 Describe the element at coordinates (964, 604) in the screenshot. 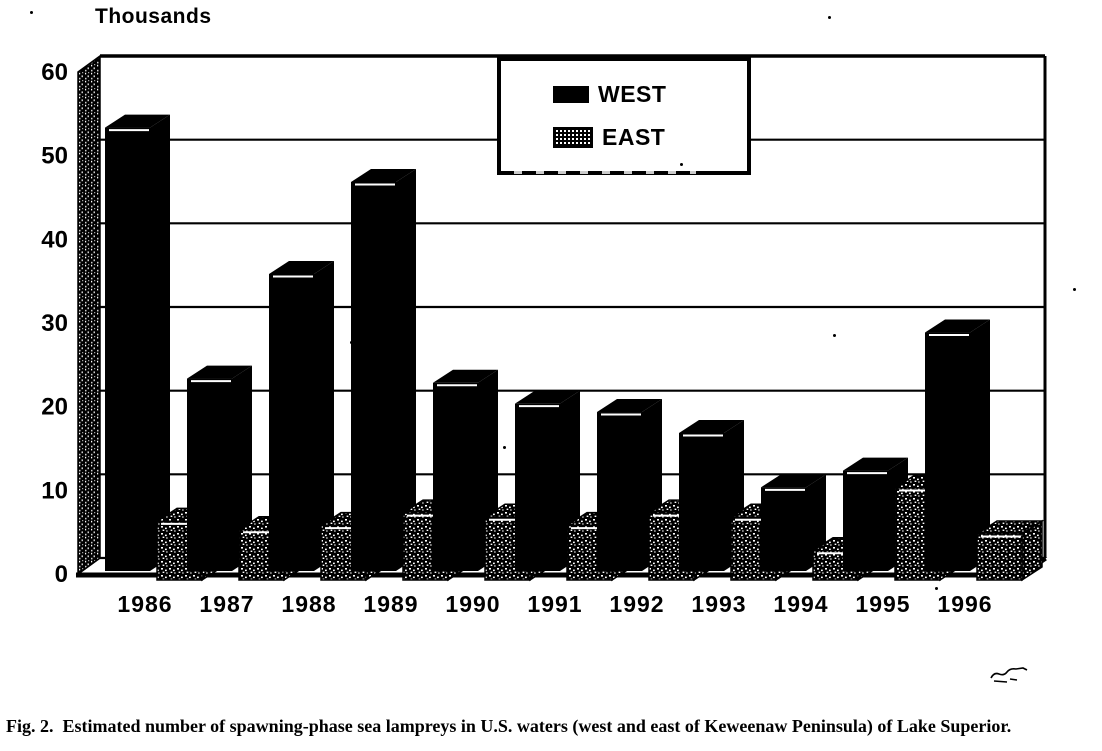

I see `x-tick-label: 1996` at that location.